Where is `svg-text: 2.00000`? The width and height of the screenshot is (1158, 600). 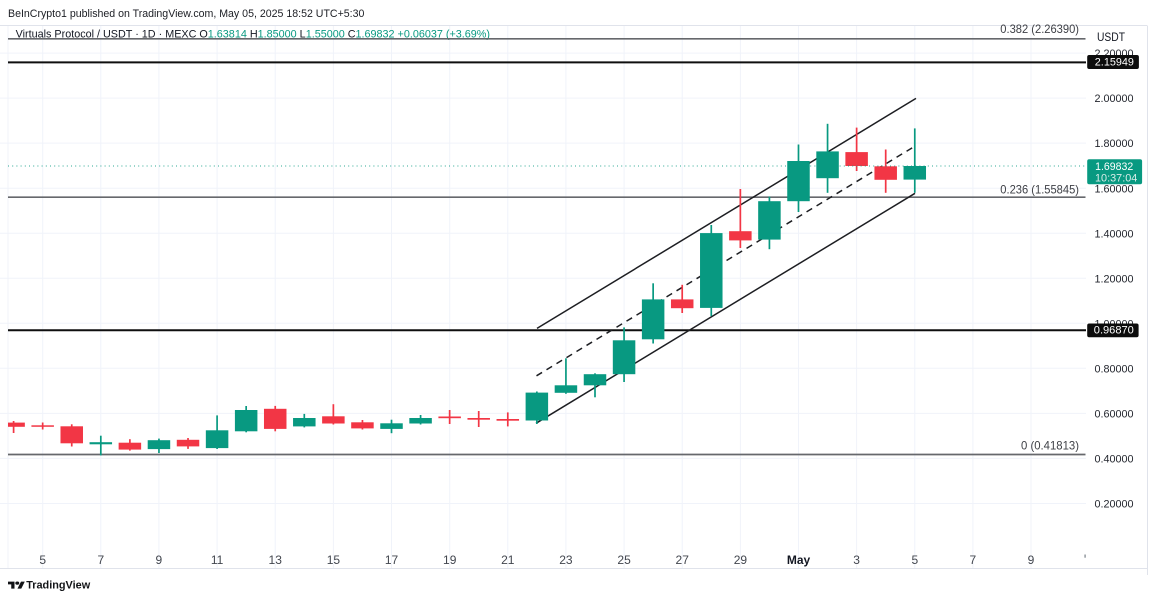 svg-text: 2.00000 is located at coordinates (1114, 99).